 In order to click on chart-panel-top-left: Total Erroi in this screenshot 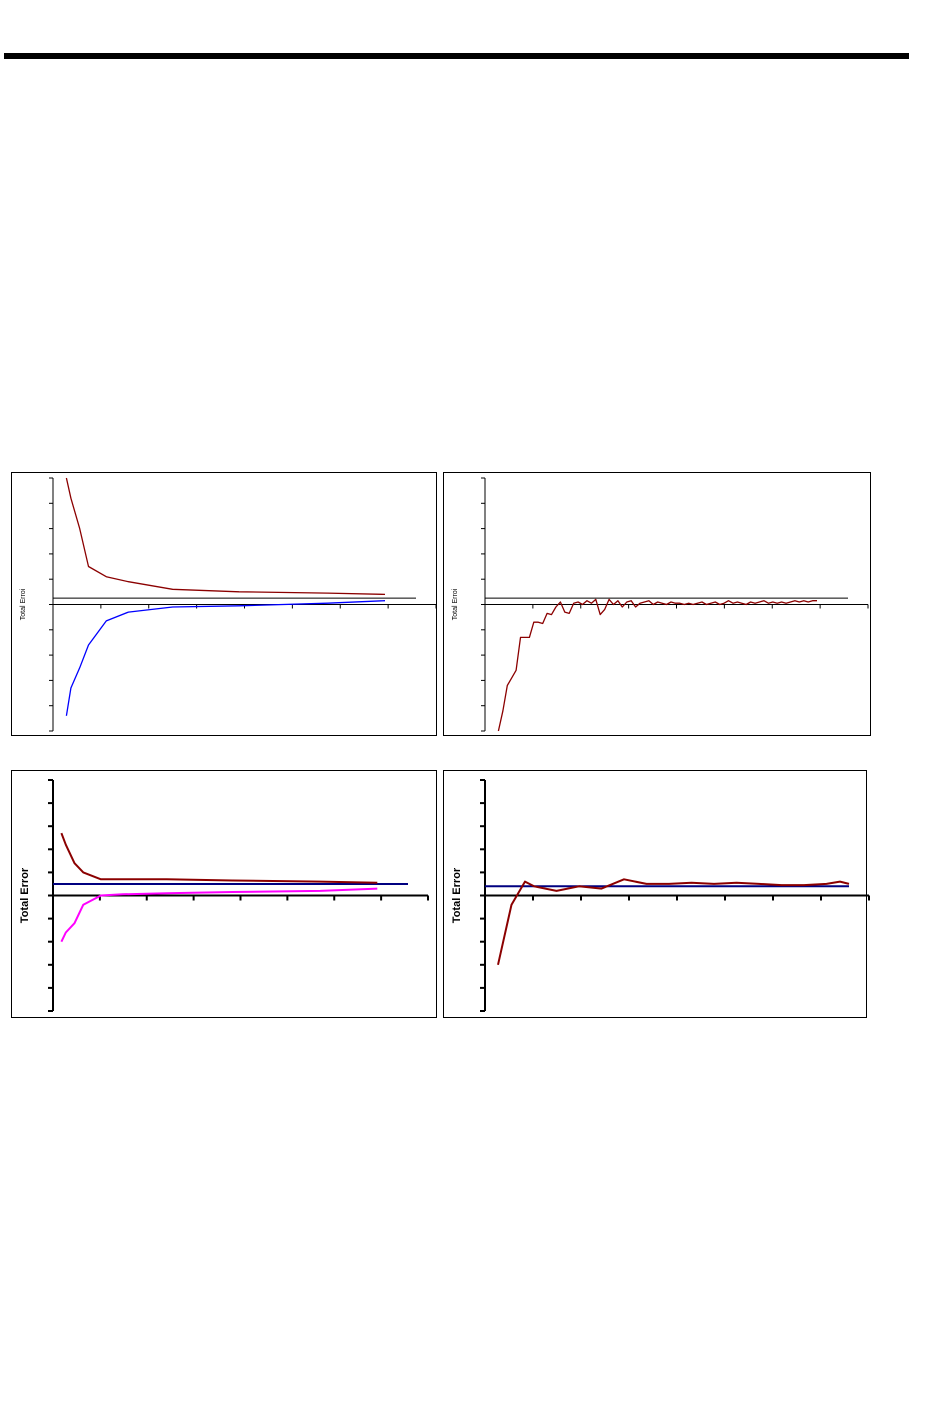, I will do `click(224, 604)`.